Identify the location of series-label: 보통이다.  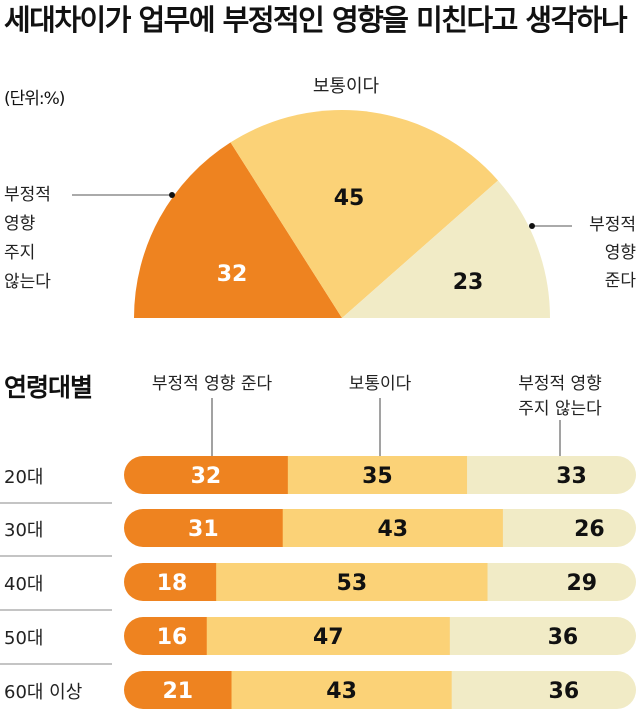
(380, 384).